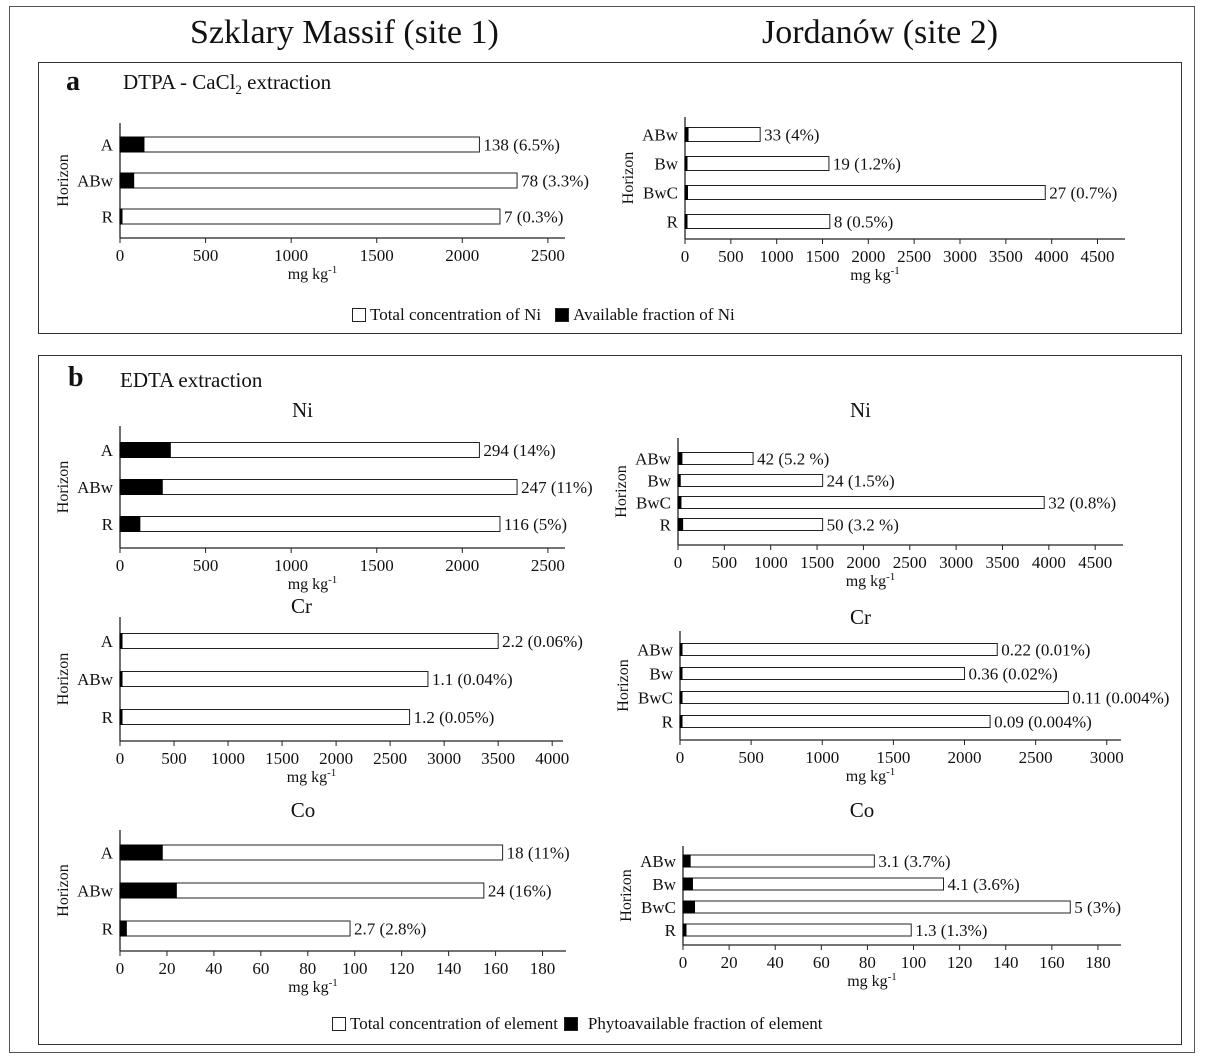  What do you see at coordinates (1083, 193) in the screenshot?
I see `data-label: 27 (0.7%)` at bounding box center [1083, 193].